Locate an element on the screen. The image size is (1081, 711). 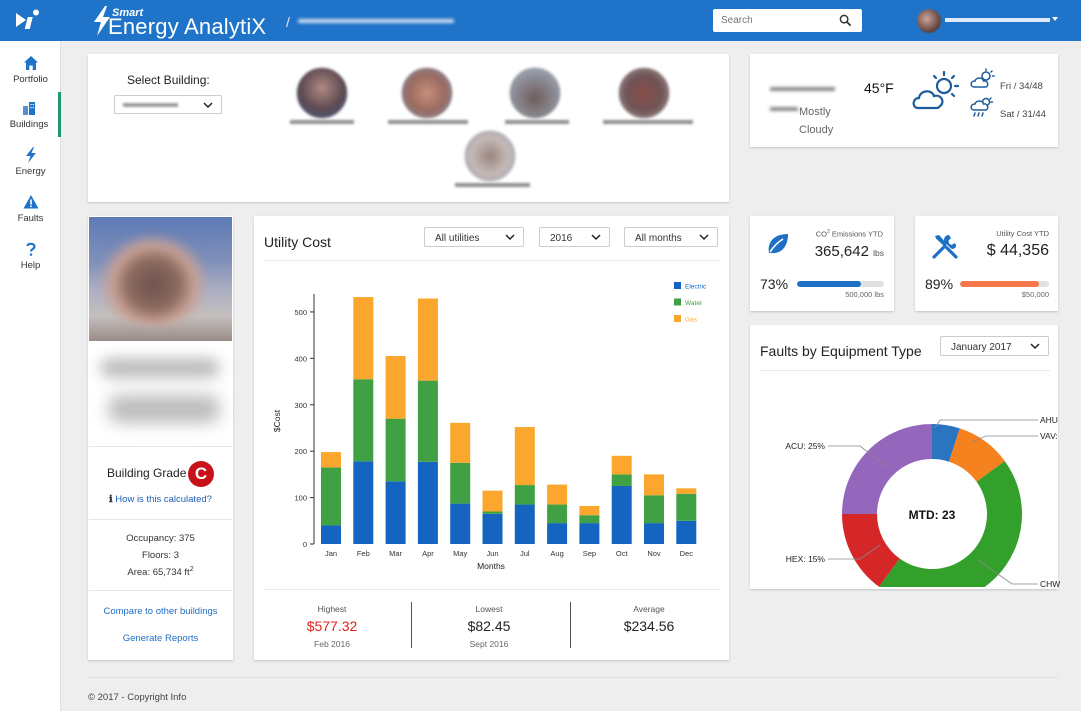
faults-period-value: January 2017 is located at coordinates (981, 347).